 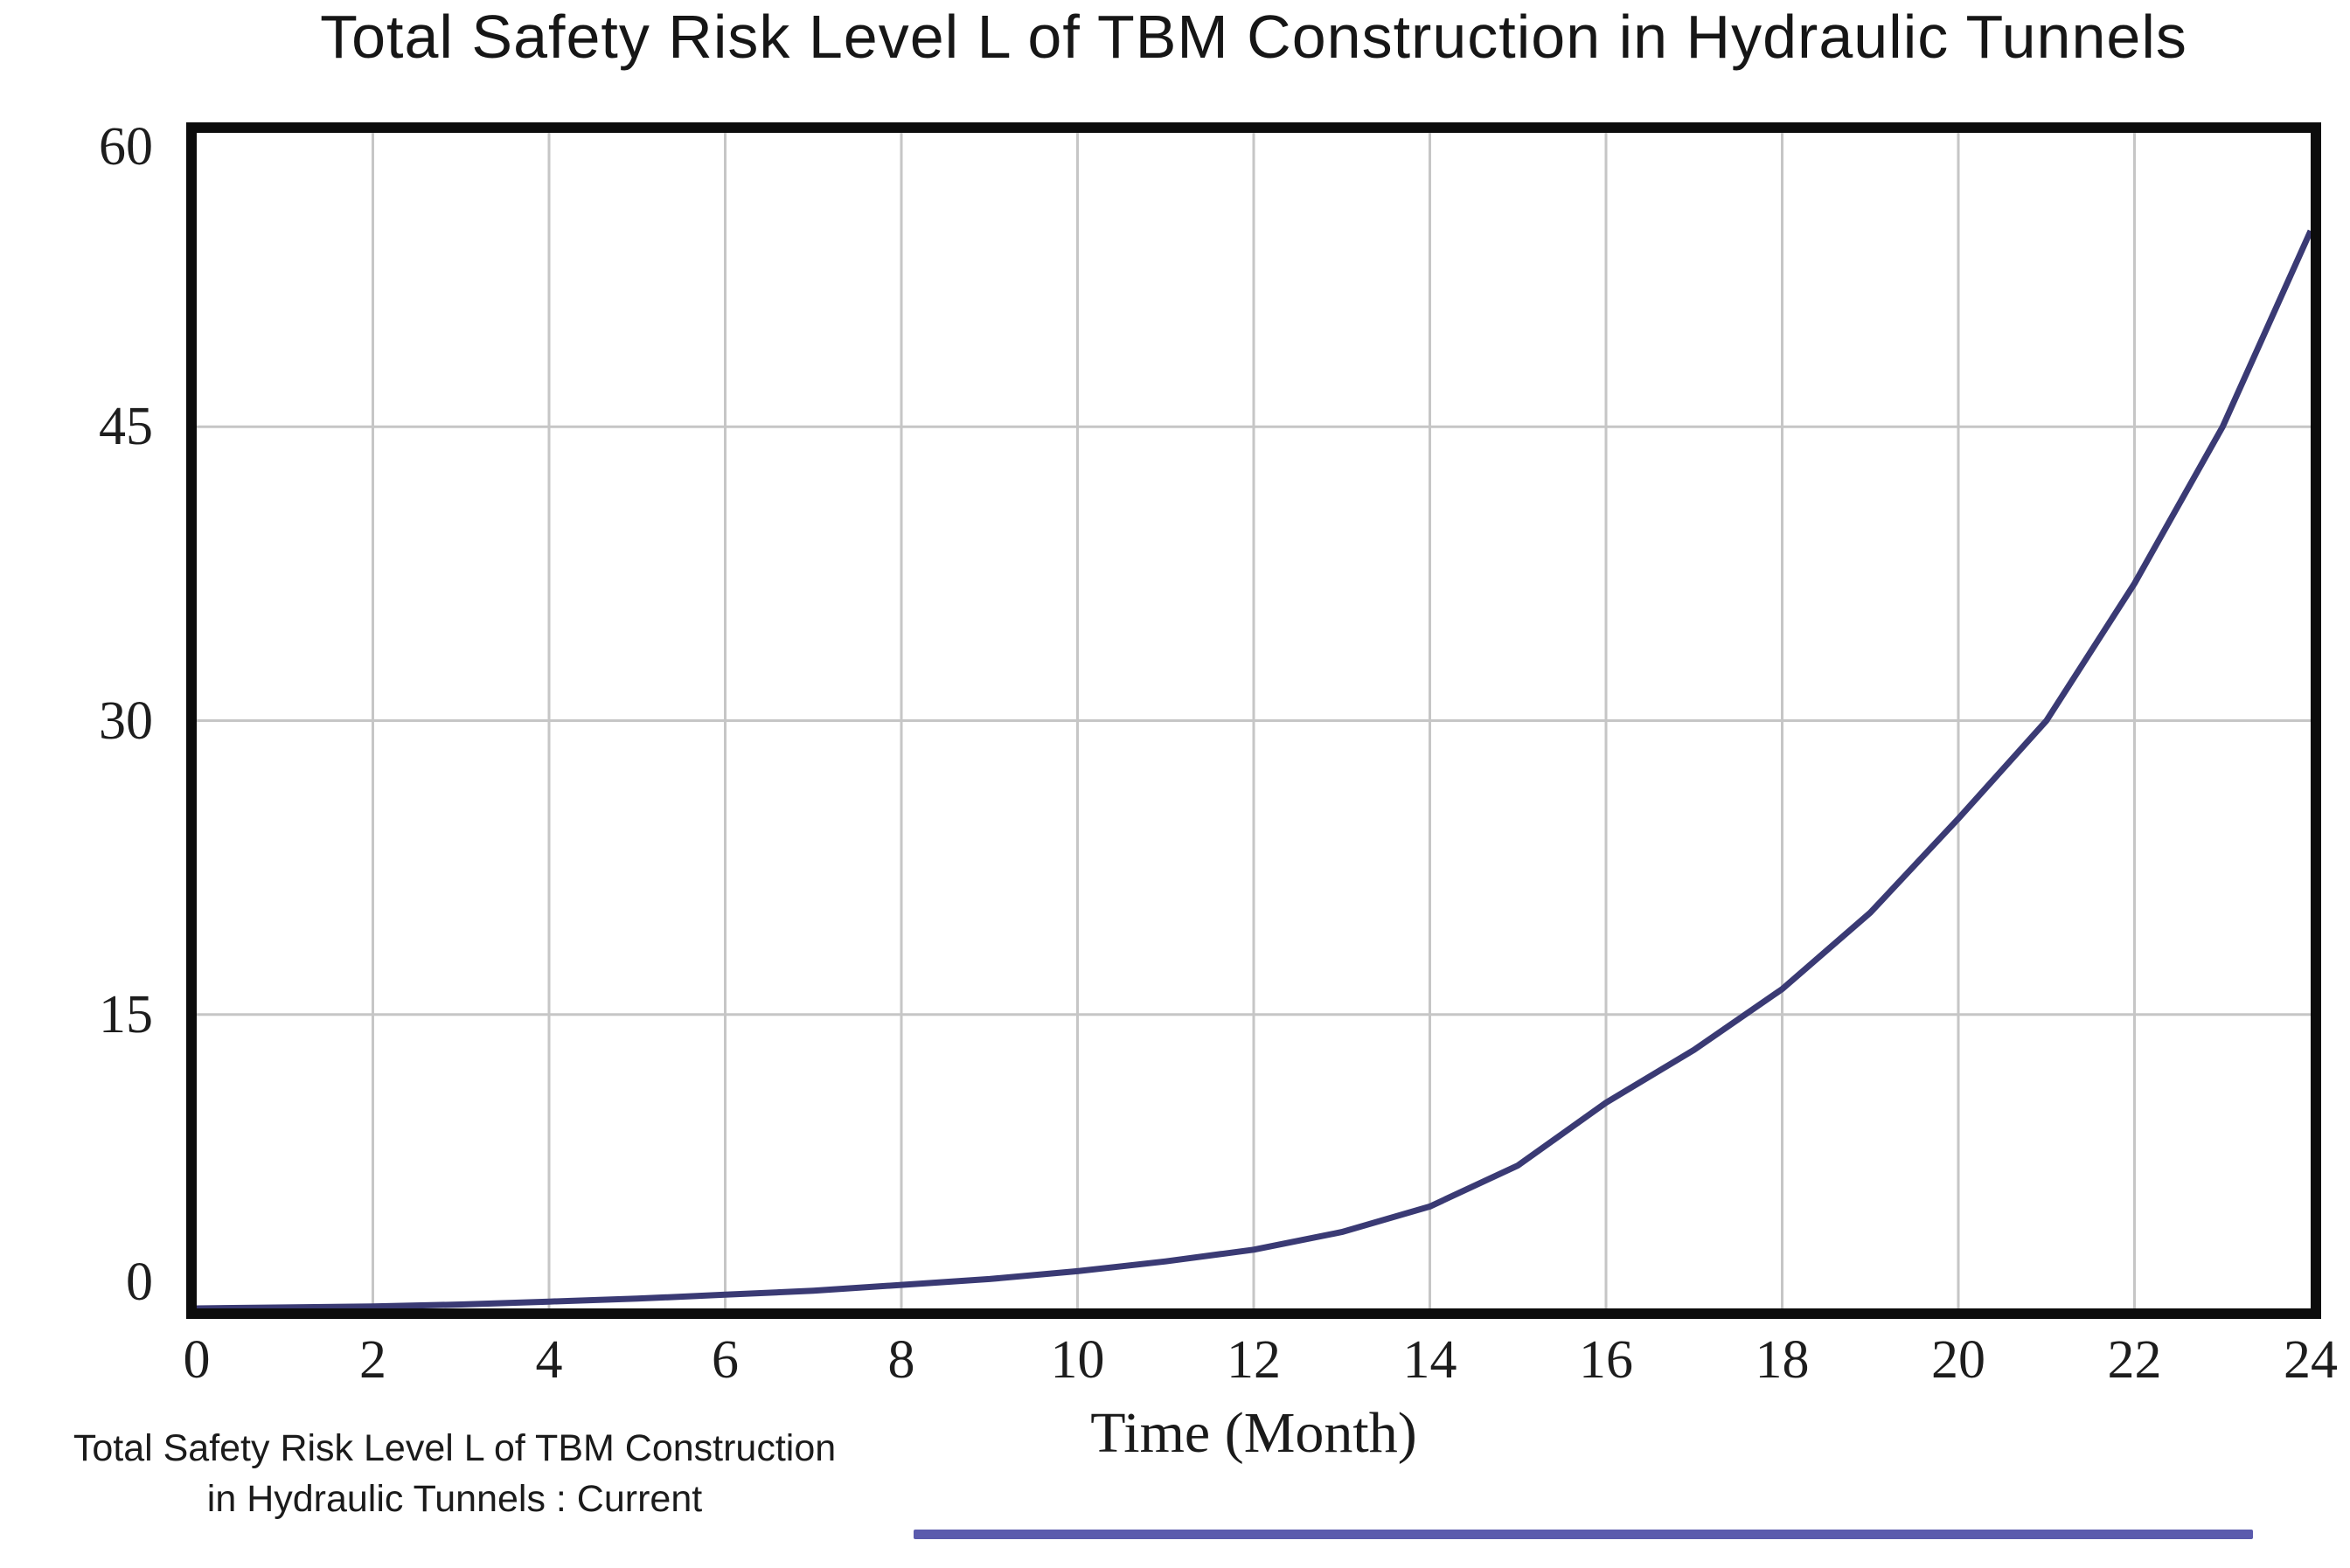 I want to click on x-tick-label: 2, so click(x=372, y=1360).